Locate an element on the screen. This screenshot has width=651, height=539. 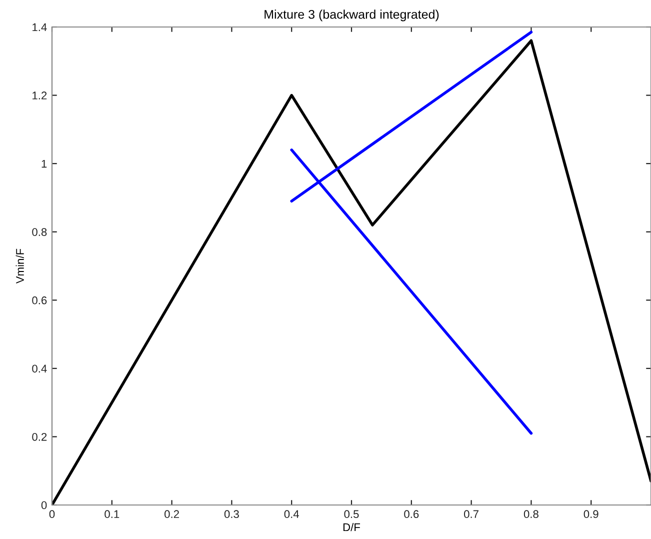
y-tick-label: 1.4 is located at coordinates (39, 27).